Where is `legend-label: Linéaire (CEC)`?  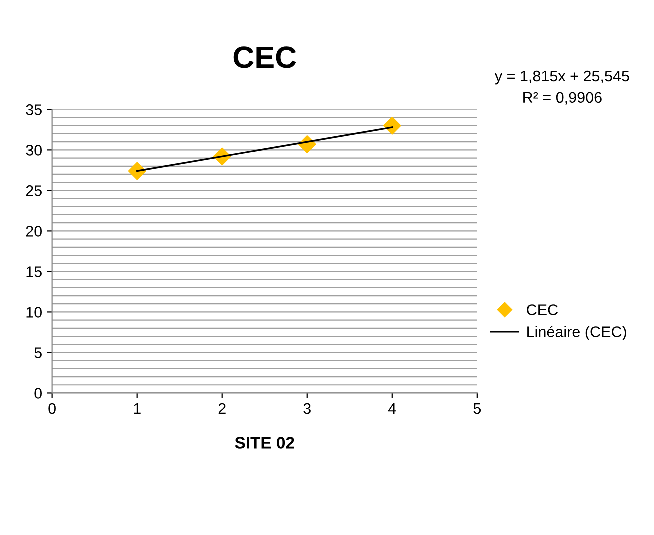
legend-label: Linéaire (CEC) is located at coordinates (577, 333).